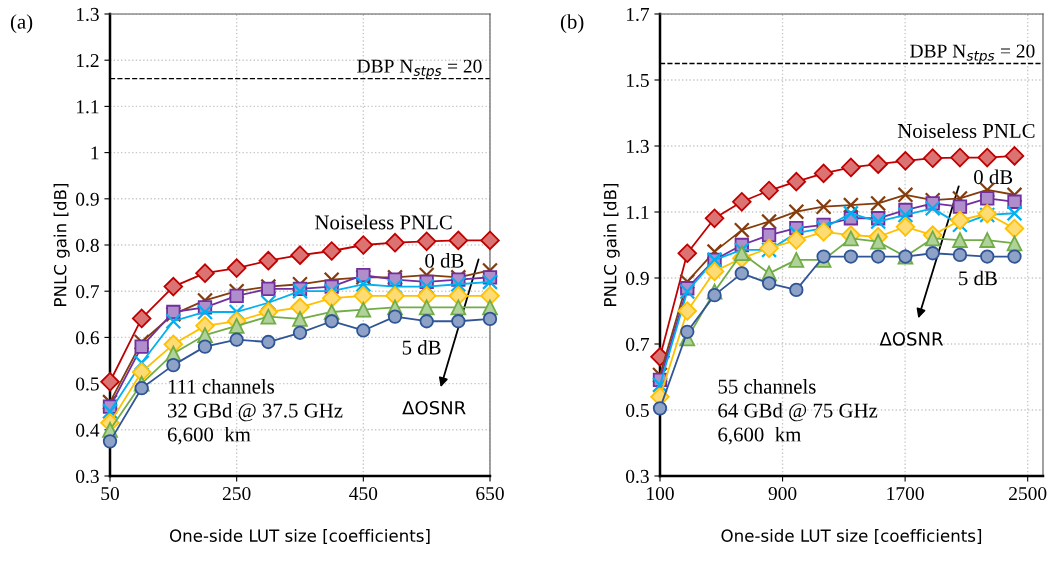 This screenshot has height=565, width=1056. What do you see at coordinates (490, 493) in the screenshot?
I see `x-tick-label: 650` at bounding box center [490, 493].